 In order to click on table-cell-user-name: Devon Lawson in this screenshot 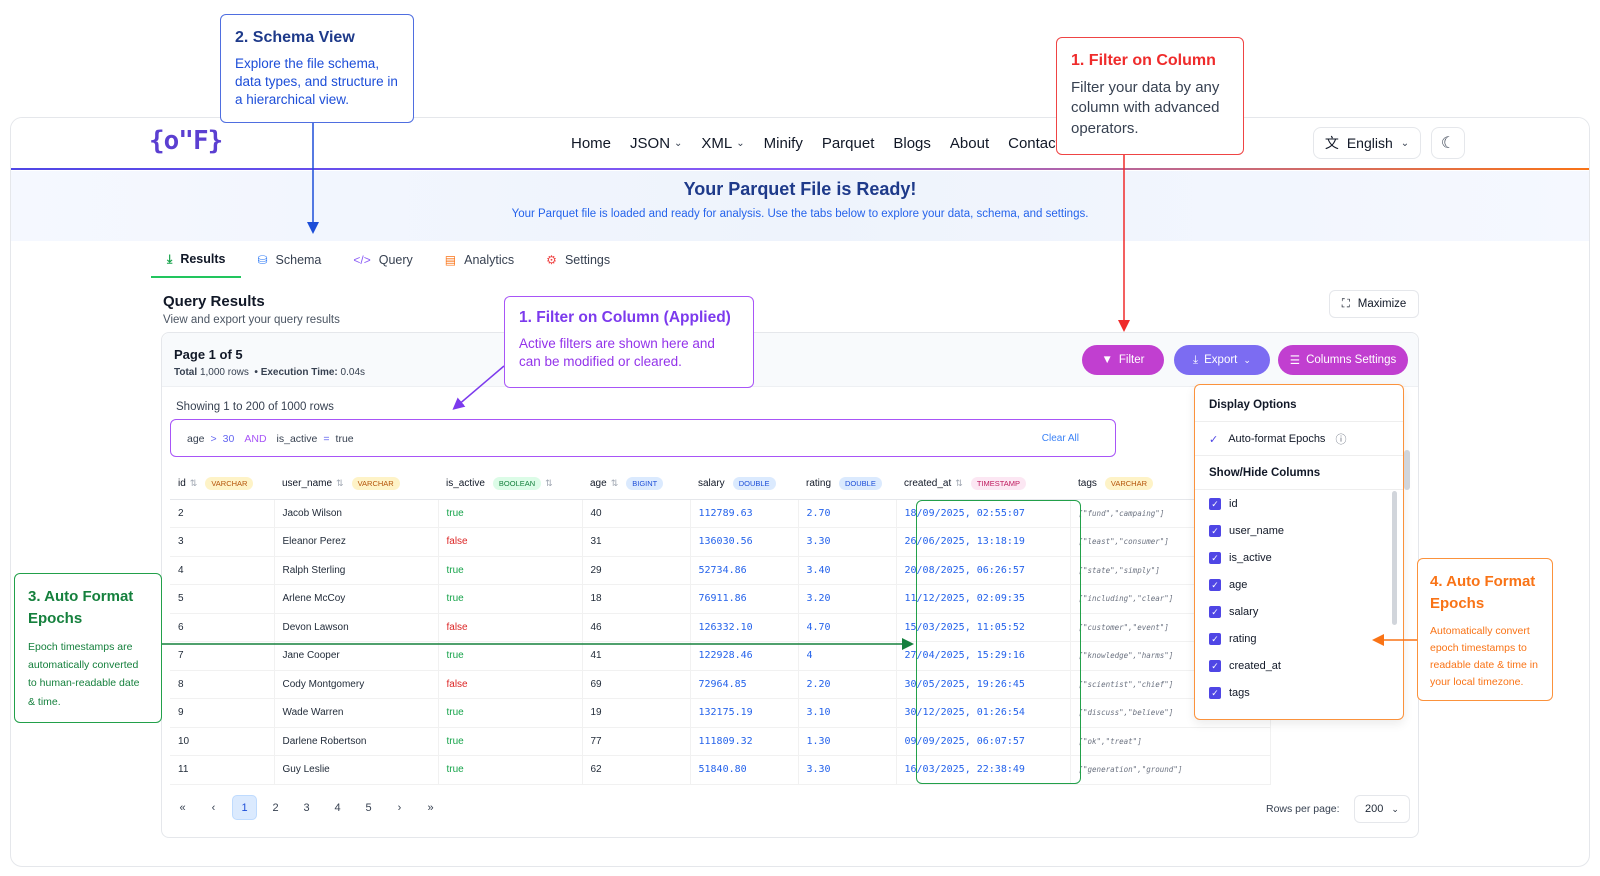, I will do `click(356, 627)`.